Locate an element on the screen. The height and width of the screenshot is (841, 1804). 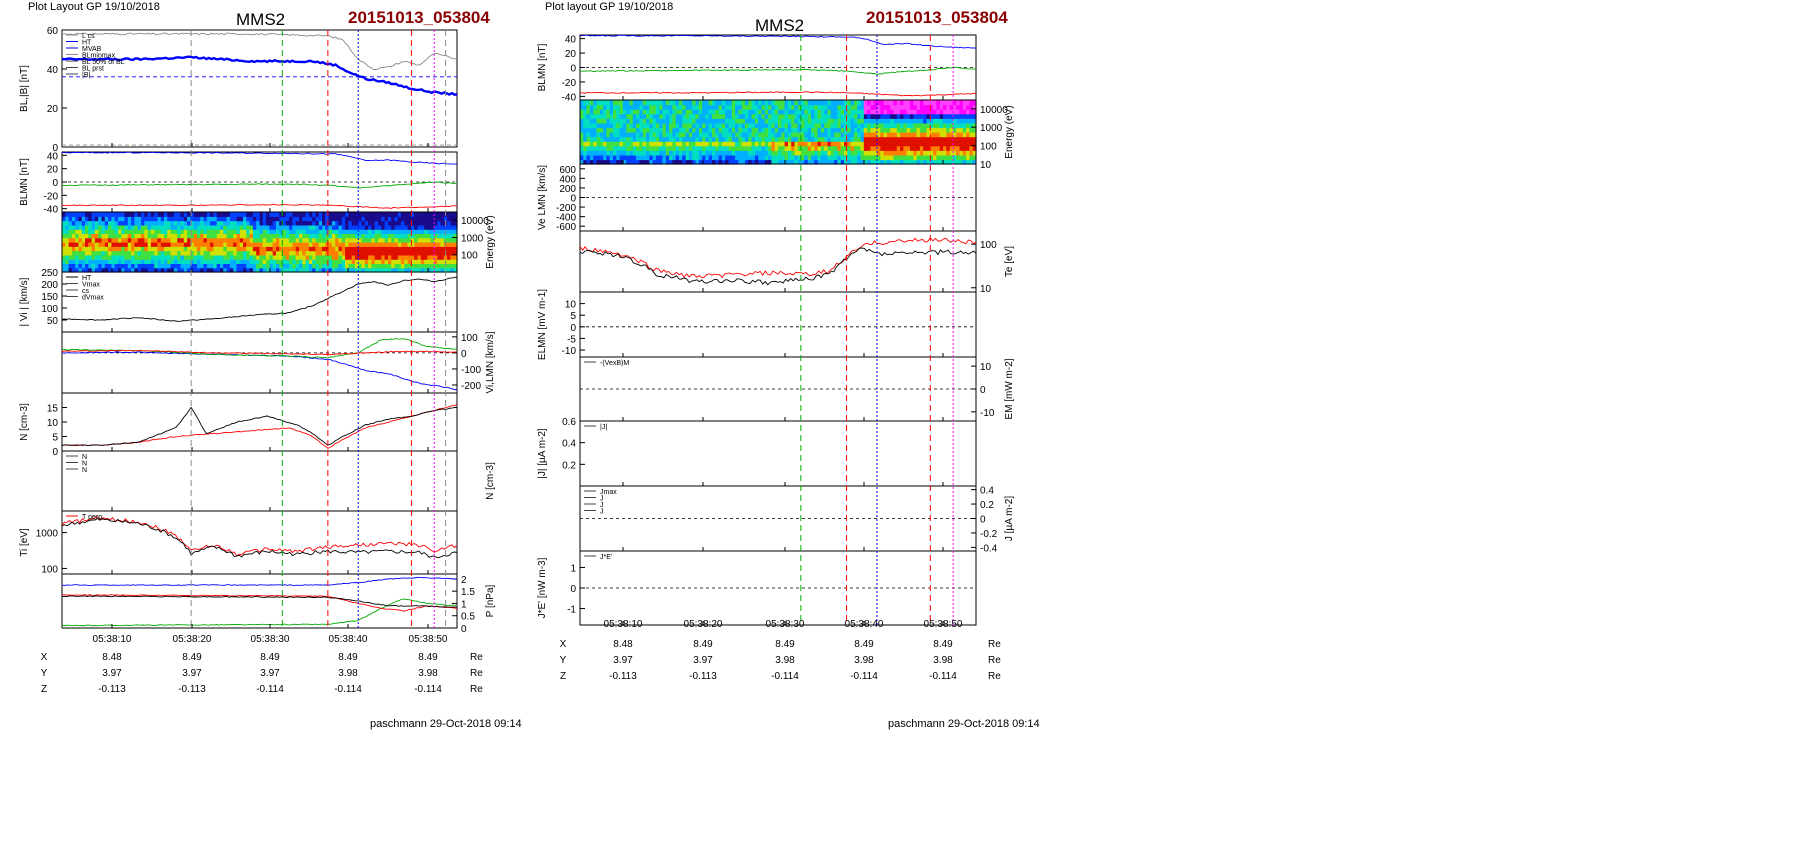
position-row-label: Z is located at coordinates (563, 676).